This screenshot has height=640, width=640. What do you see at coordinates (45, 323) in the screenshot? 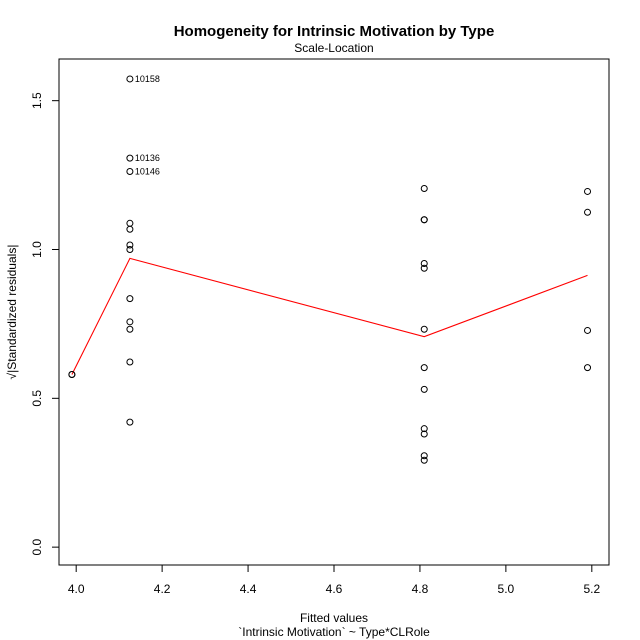
I see `y-axis: 0.0 0.5 1.0 1.5` at bounding box center [45, 323].